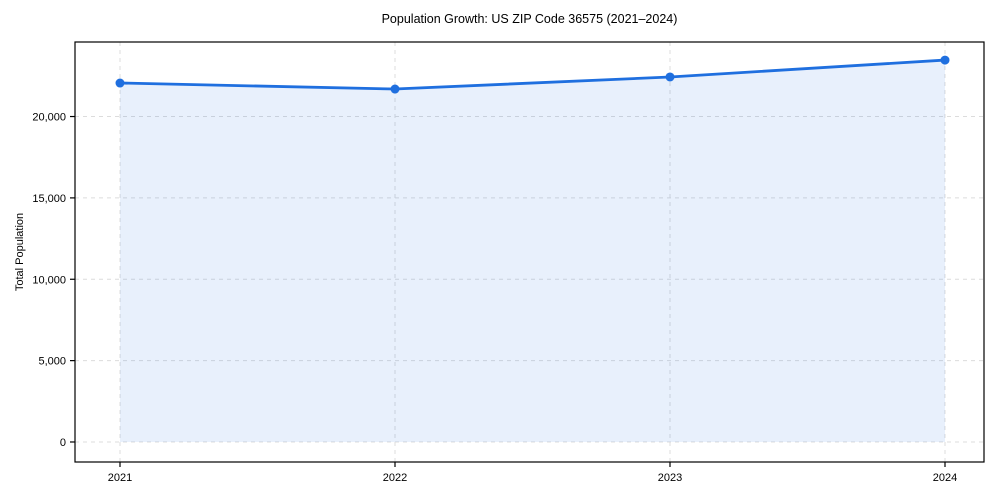 This screenshot has height=500, width=1000. What do you see at coordinates (49, 280) in the screenshot?
I see `y-tick-label: 10,000` at bounding box center [49, 280].